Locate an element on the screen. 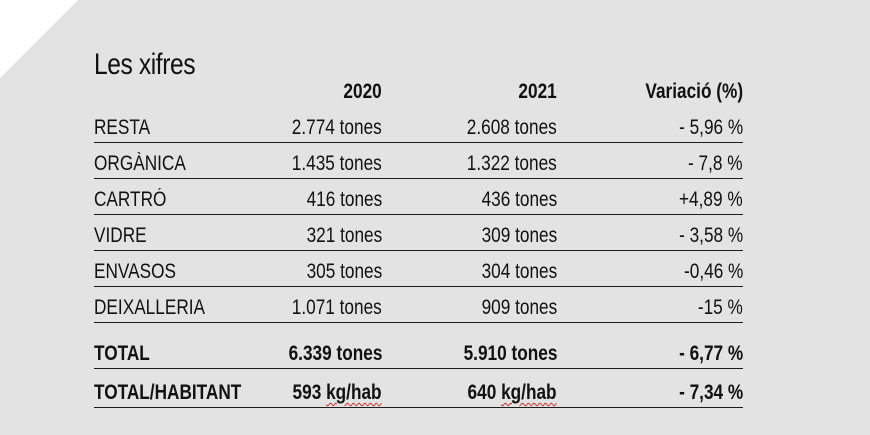  row-variation: -15 % is located at coordinates (720, 307).